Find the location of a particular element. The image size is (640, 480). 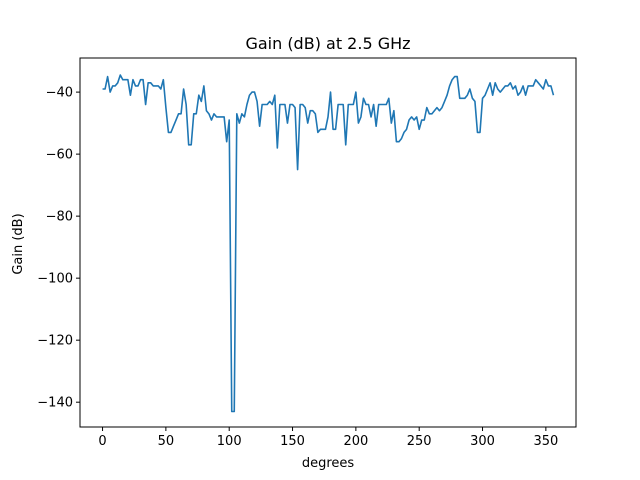

x-tick-label: 350 is located at coordinates (545, 441).